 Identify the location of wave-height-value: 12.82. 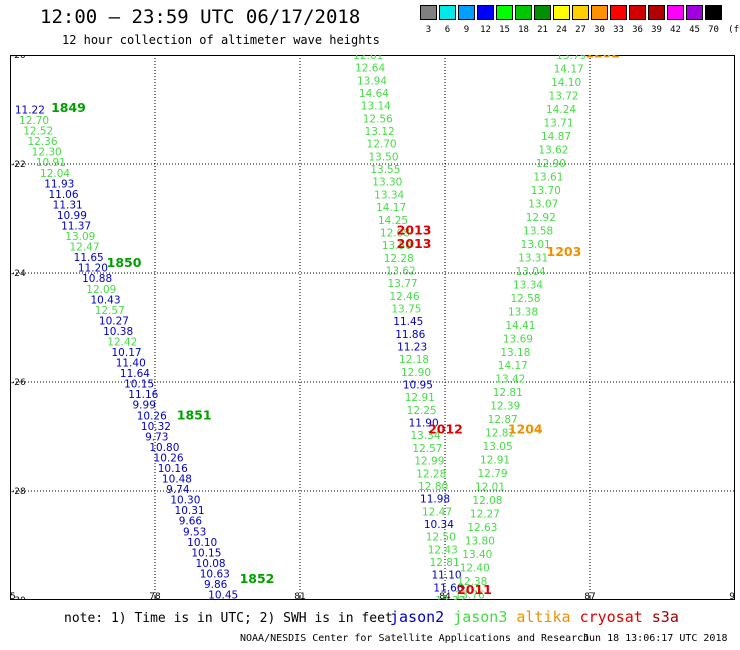
(500, 434).